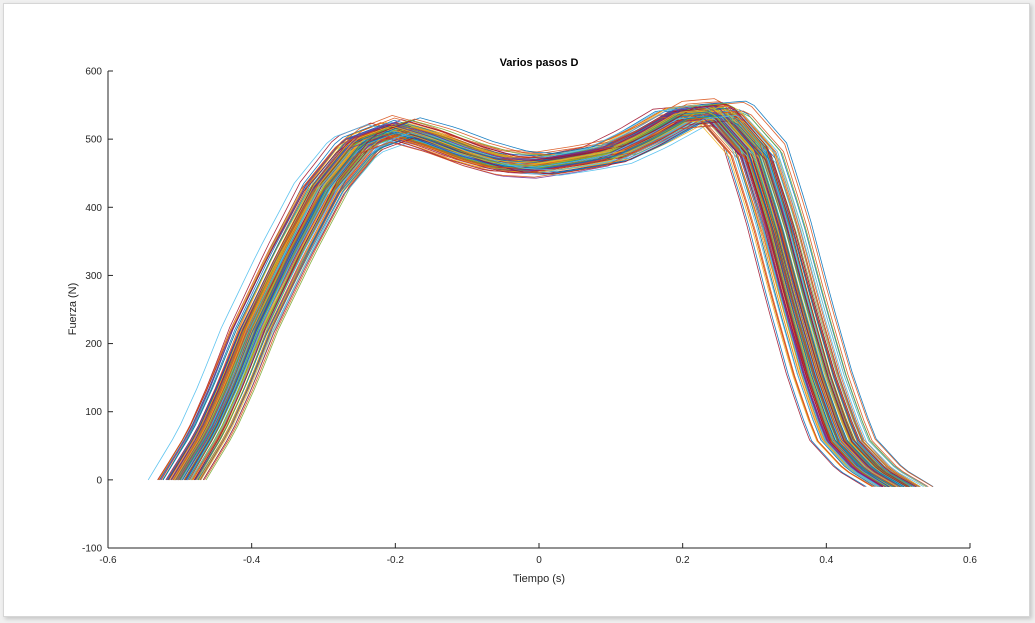 Image resolution: width=1035 pixels, height=623 pixels. What do you see at coordinates (93, 140) in the screenshot?
I see `y-tick-label: 500` at bounding box center [93, 140].